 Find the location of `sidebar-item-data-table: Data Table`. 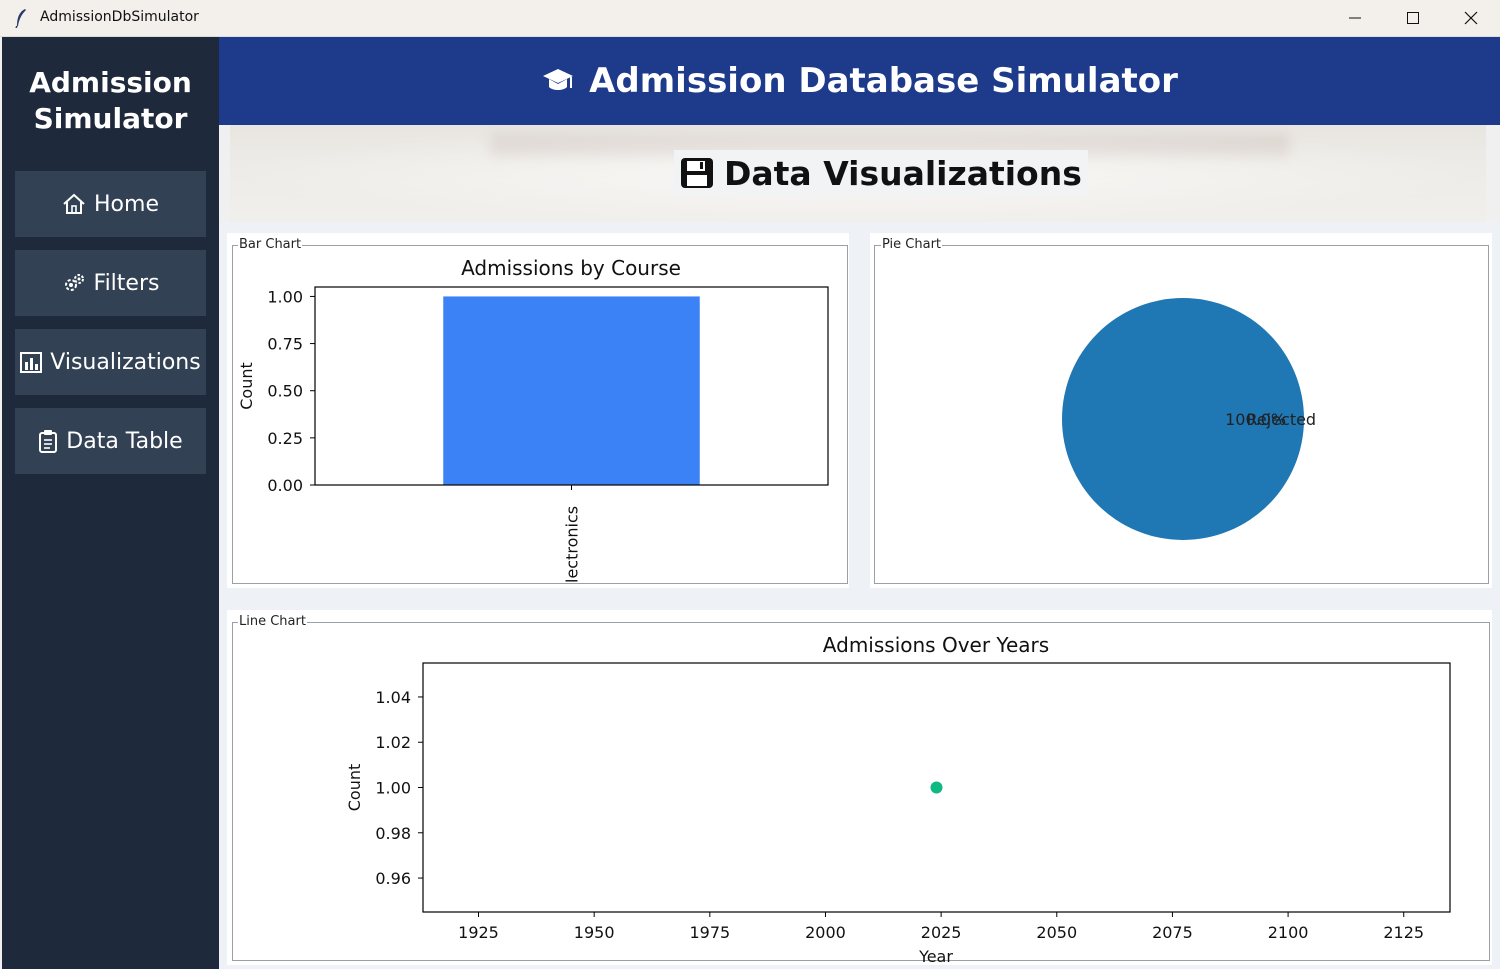

sidebar-item-data-table: Data Table is located at coordinates (110, 441).